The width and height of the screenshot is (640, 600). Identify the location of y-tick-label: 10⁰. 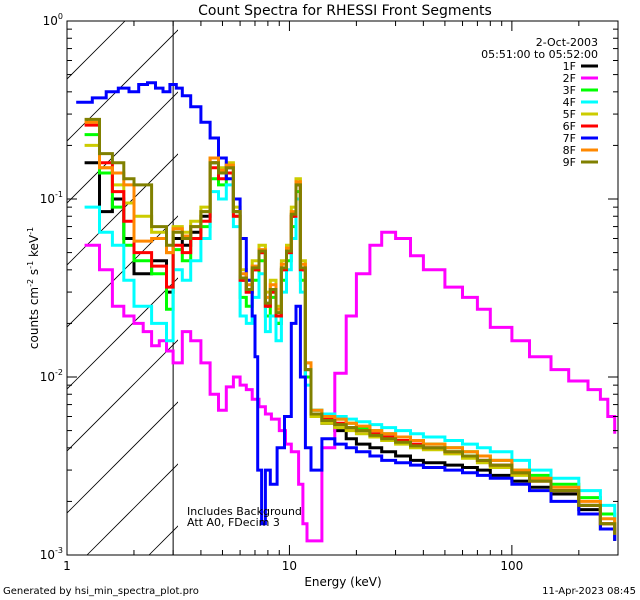
(53, 20).